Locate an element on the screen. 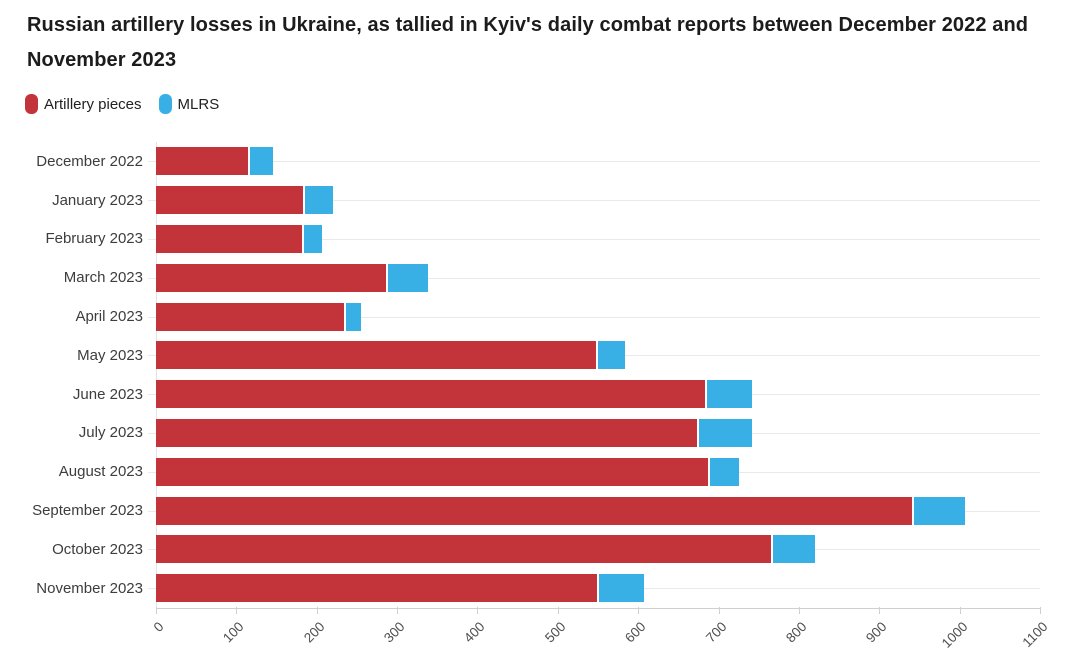 This screenshot has height=664, width=1088. chart-row: July 2023 is located at coordinates (544, 433).